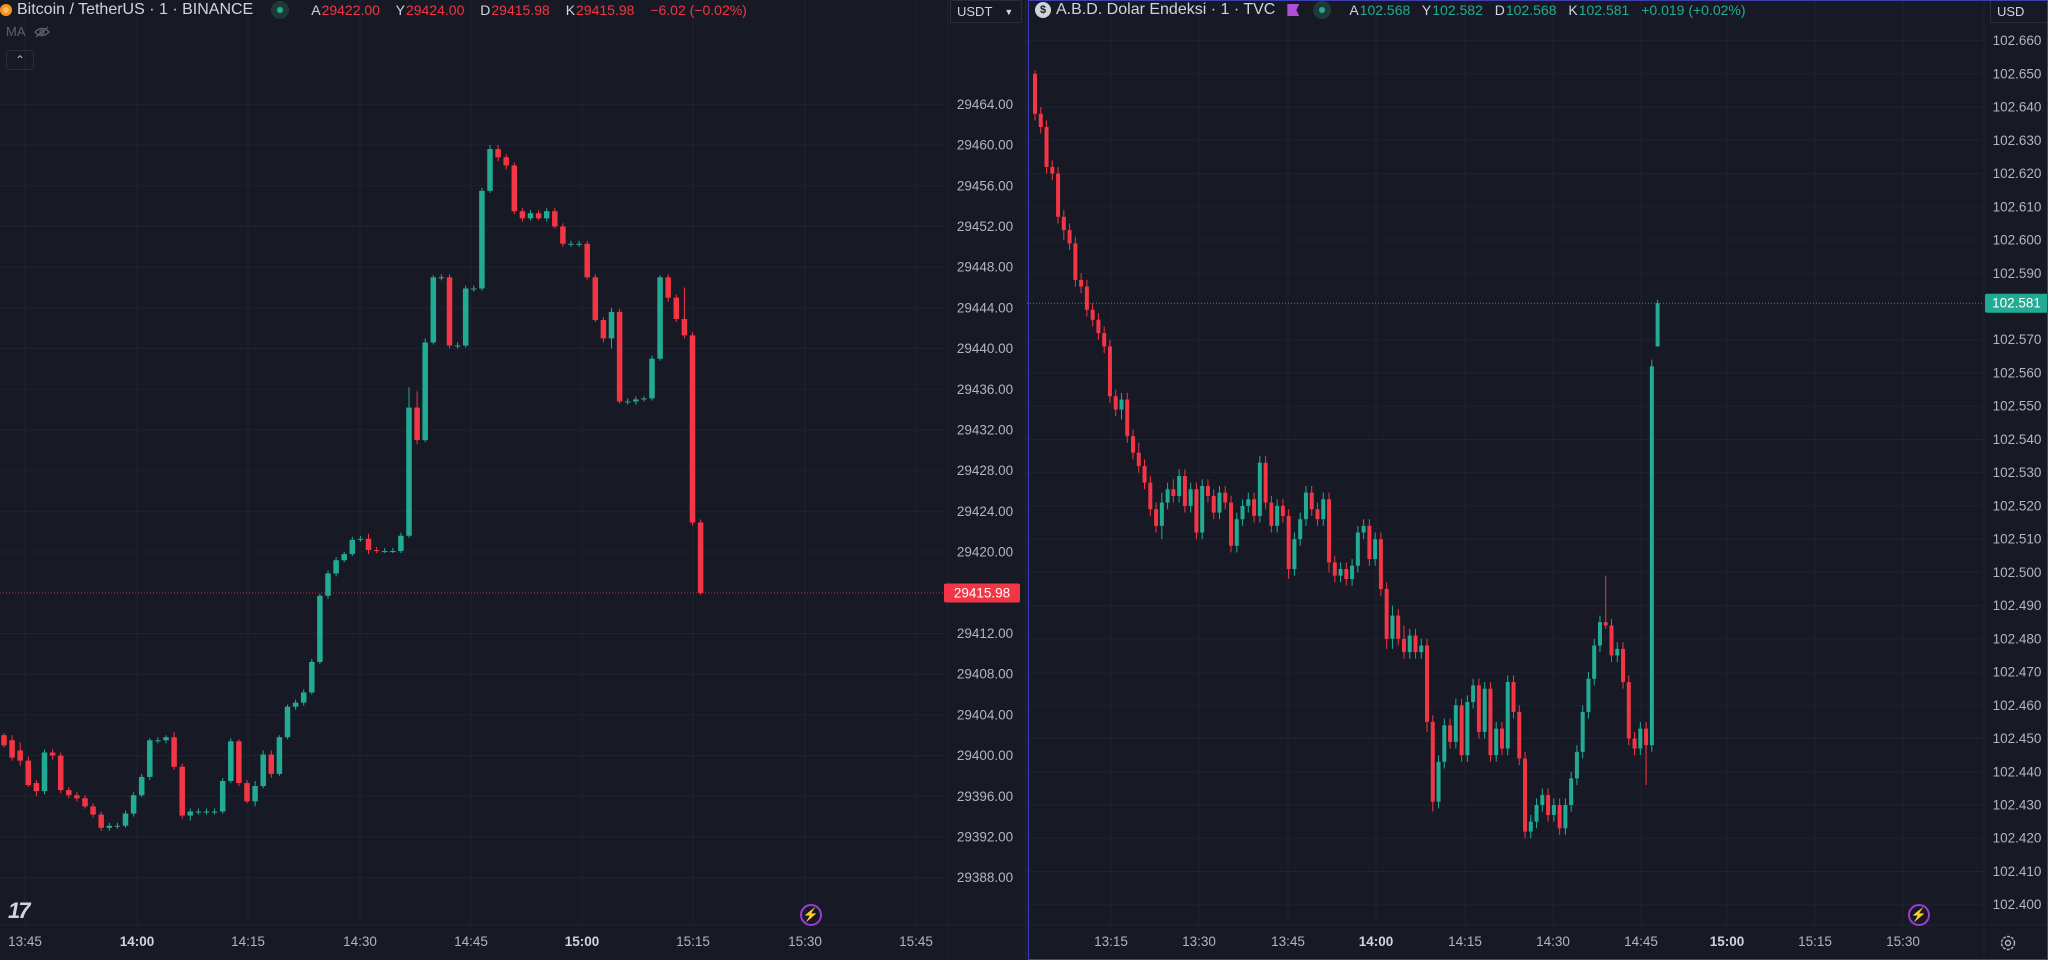 This screenshot has height=960, width=2048. I want to click on time-axis-tick: 15:15, so click(693, 941).